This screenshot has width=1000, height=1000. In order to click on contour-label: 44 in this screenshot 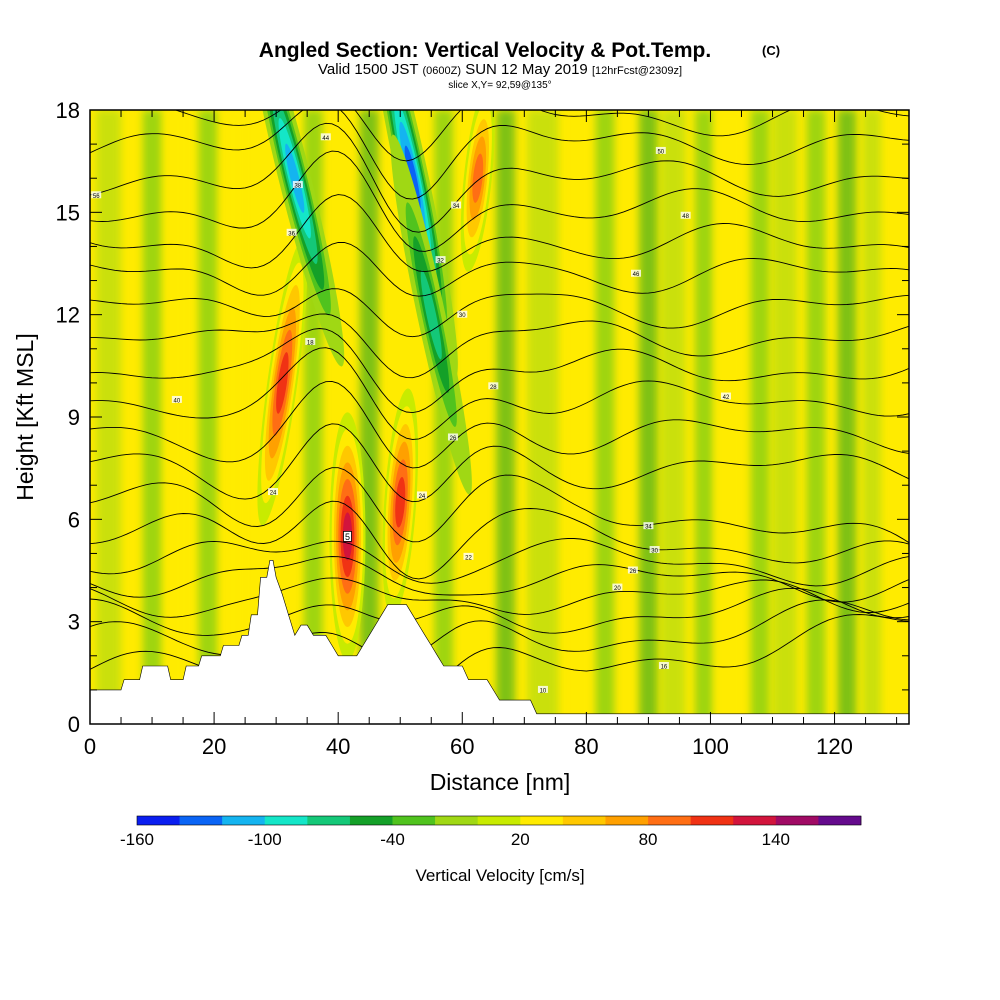, I will do `click(325, 137)`.